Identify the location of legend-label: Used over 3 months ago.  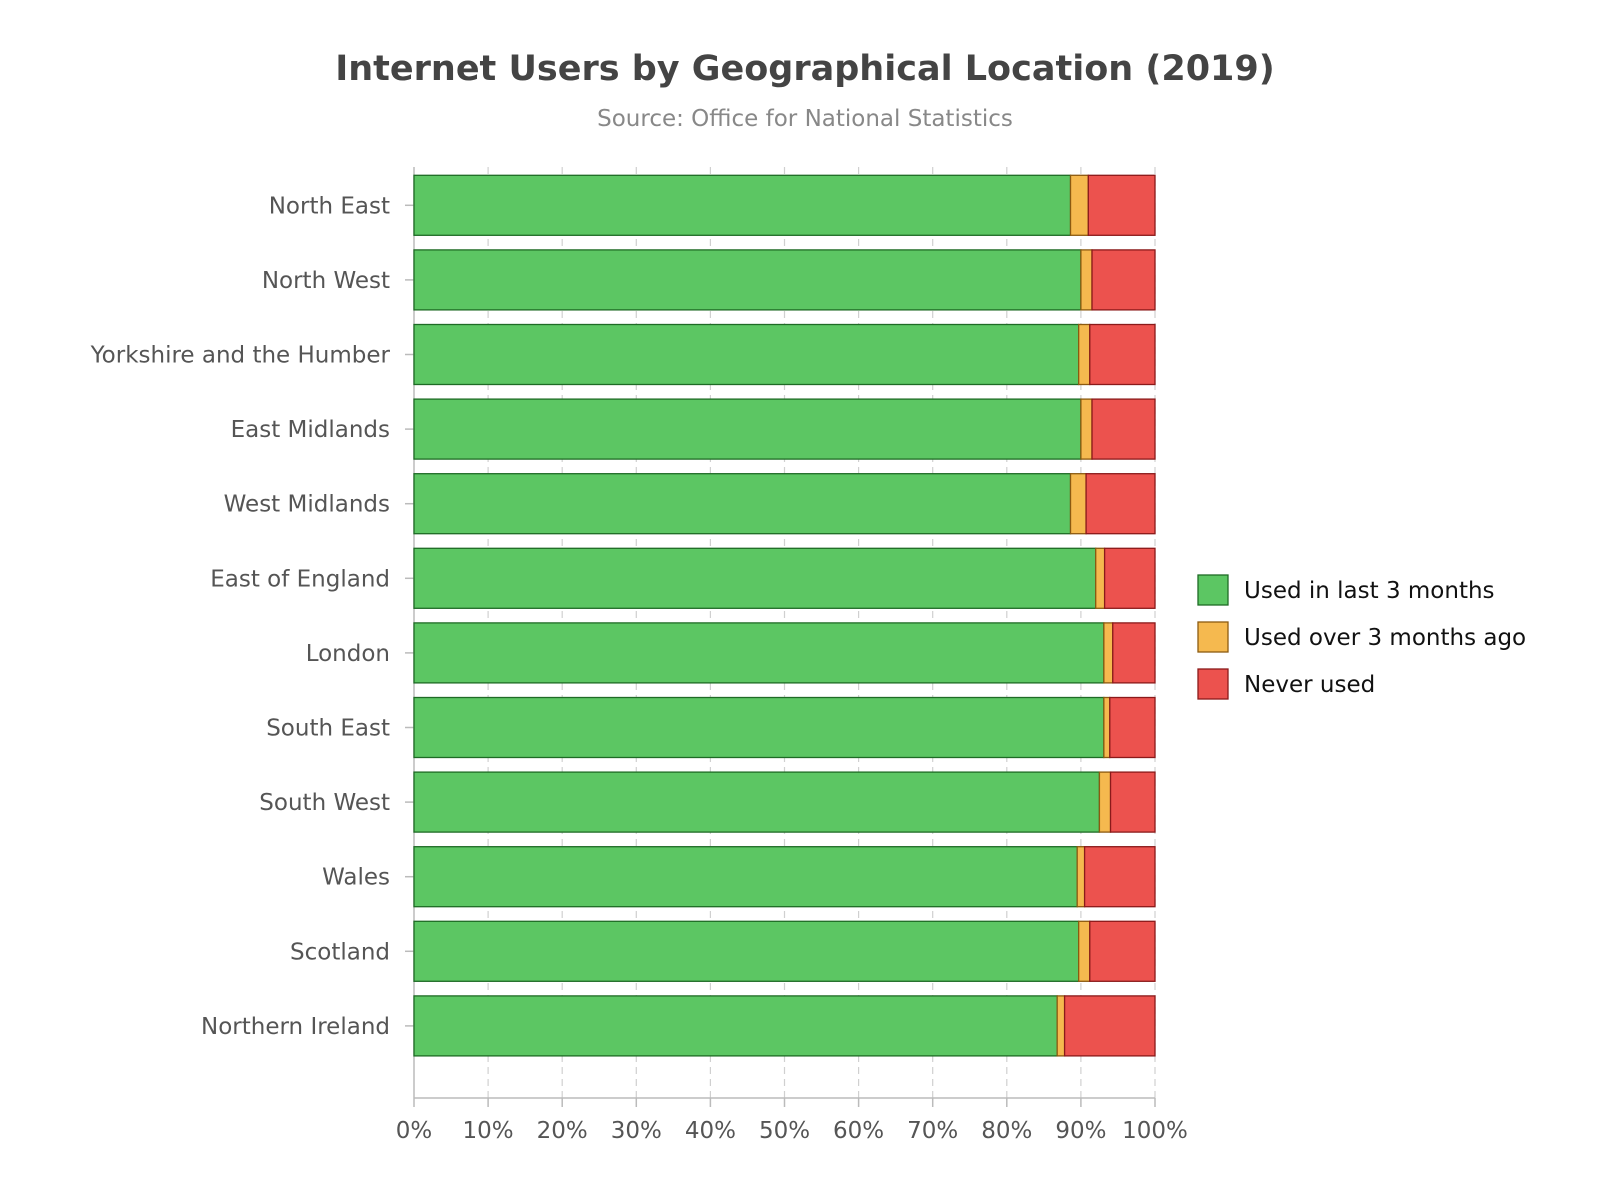
(1385, 638).